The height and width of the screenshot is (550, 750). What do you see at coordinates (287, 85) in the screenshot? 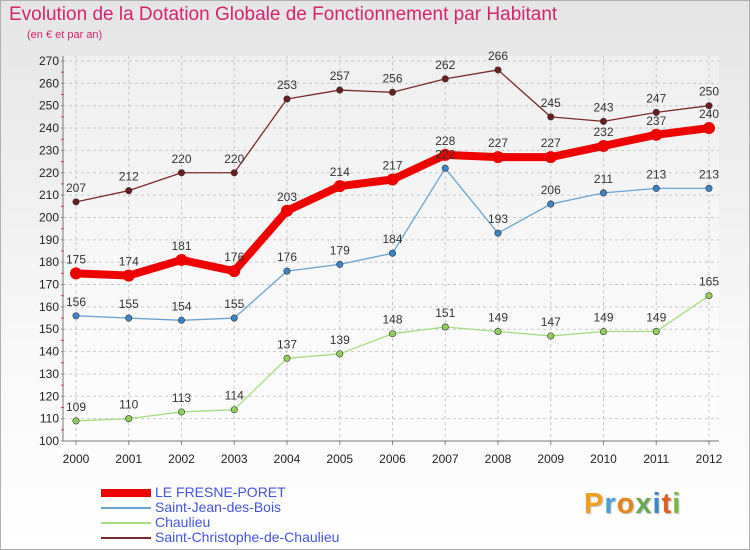
I see `data-label: 253` at bounding box center [287, 85].